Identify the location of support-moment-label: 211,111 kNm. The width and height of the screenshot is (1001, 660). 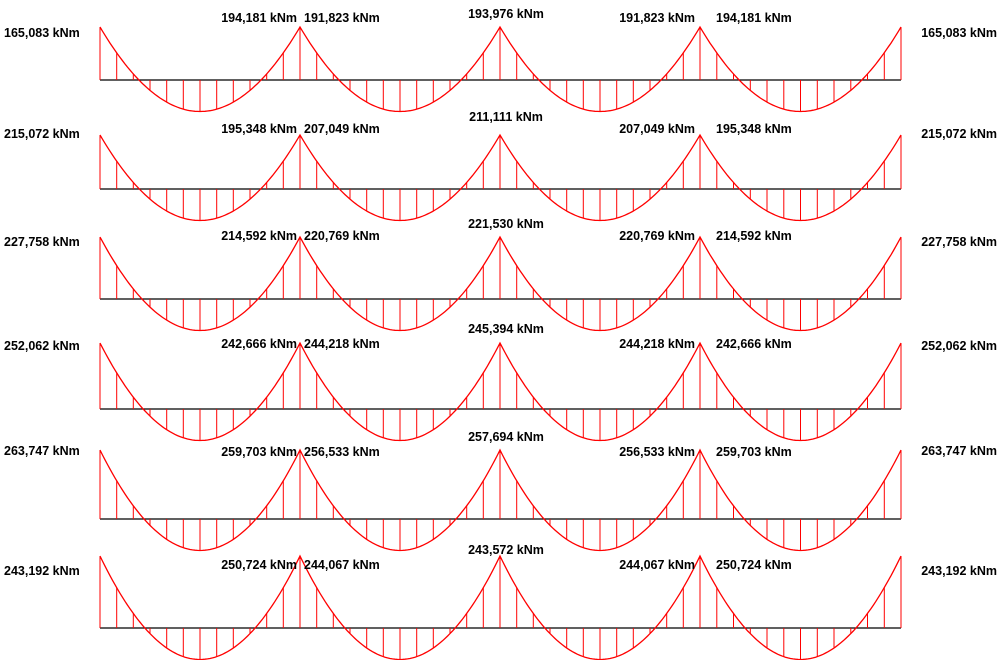
(506, 117).